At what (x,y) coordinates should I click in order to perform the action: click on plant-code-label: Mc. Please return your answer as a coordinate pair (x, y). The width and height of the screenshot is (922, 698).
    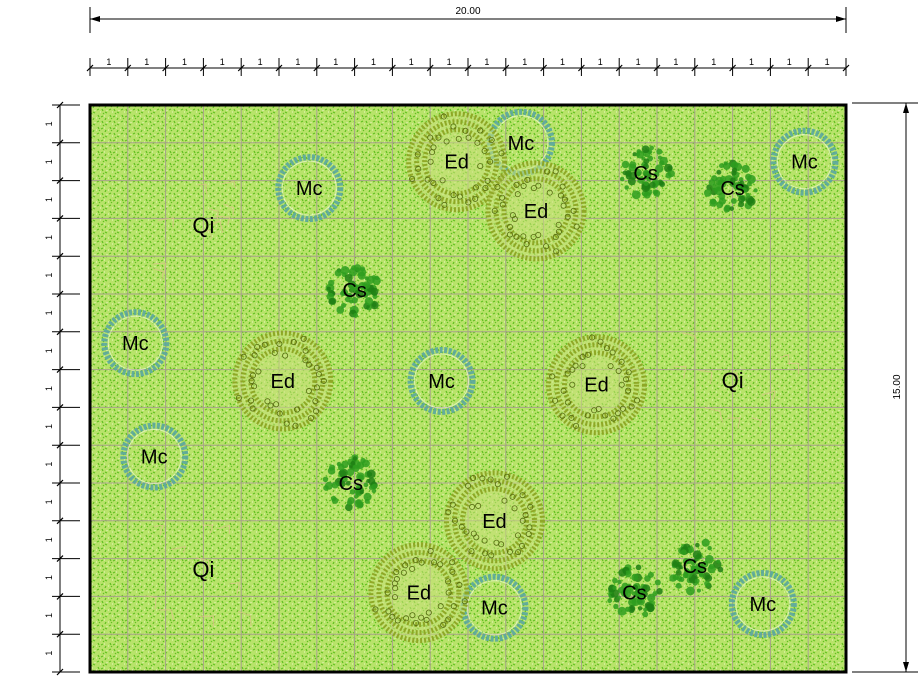
    Looking at the image, I should click on (441, 382).